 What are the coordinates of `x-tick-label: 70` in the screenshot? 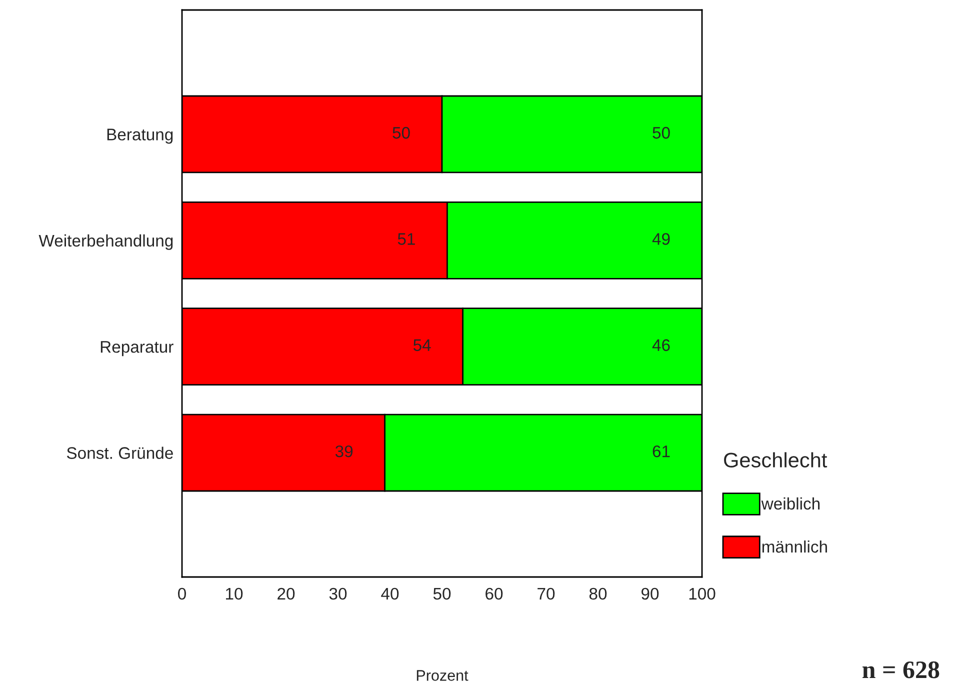 It's located at (546, 594).